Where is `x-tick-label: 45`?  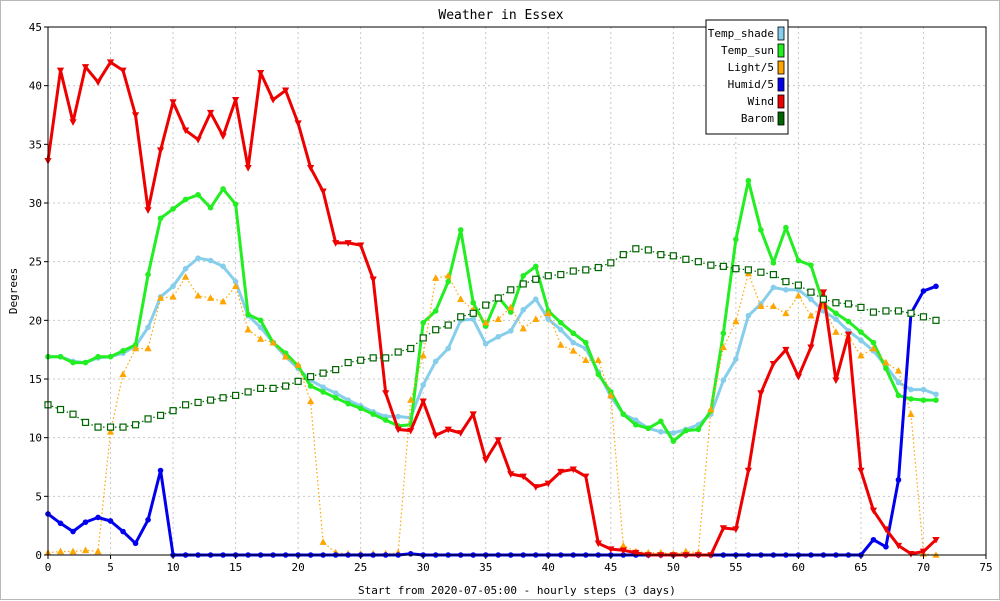
x-tick-label: 45 is located at coordinates (610, 567).